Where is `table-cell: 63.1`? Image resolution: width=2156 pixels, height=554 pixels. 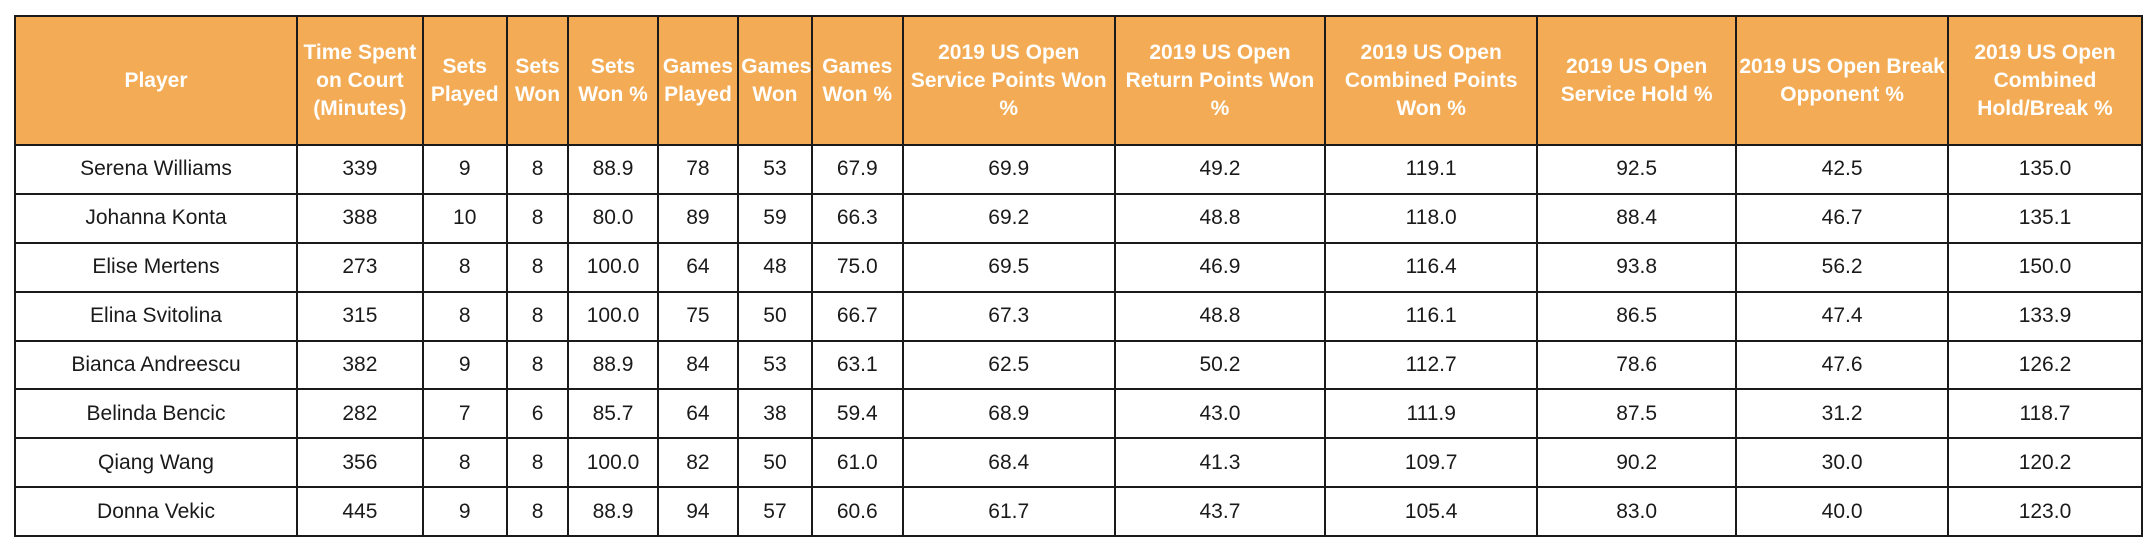 table-cell: 63.1 is located at coordinates (857, 365).